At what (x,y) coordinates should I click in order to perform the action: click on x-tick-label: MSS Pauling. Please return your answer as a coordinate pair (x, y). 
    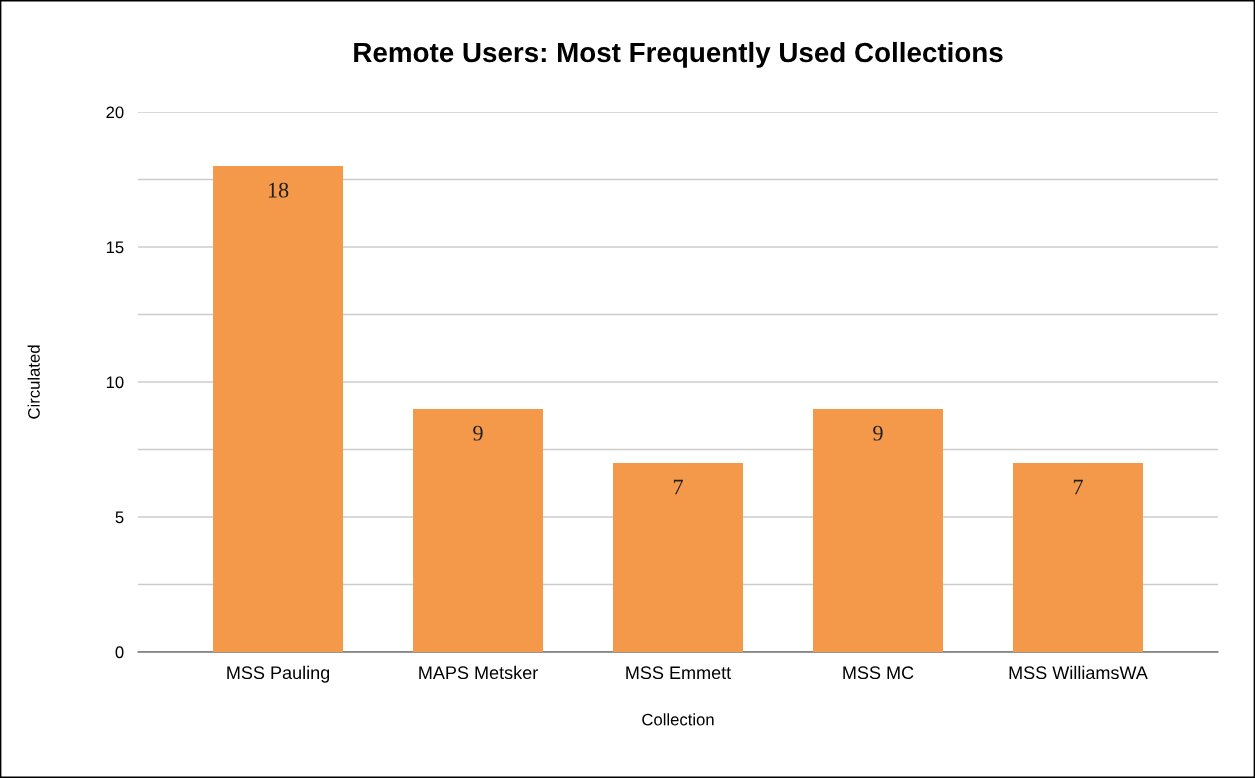
    Looking at the image, I should click on (278, 674).